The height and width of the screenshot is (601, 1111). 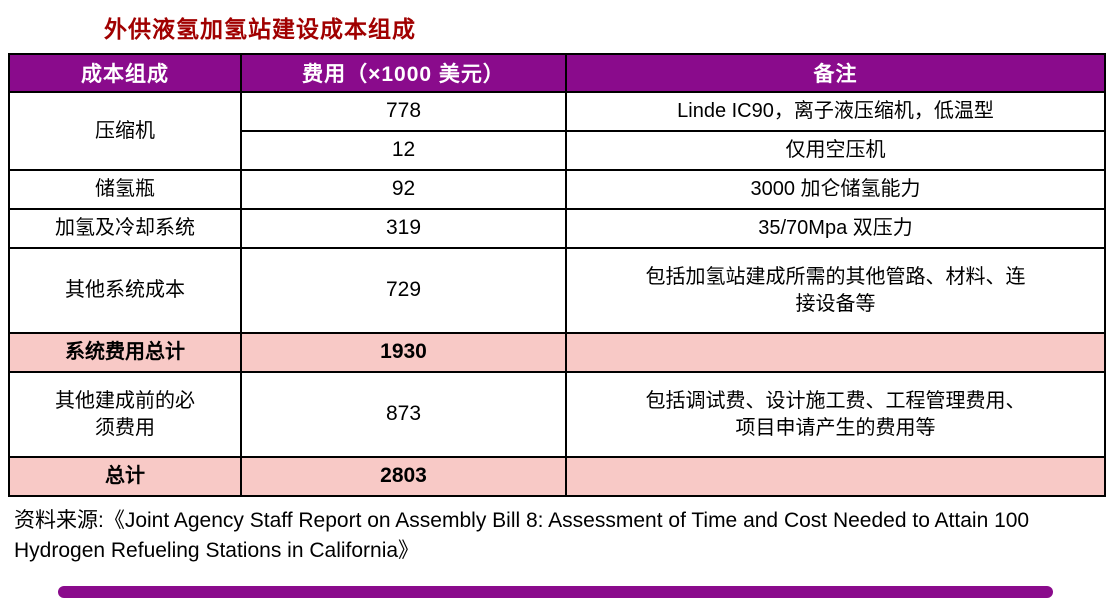 What do you see at coordinates (835, 189) in the screenshot?
I see `cell-note-storage: 3000 加仑储氢能力` at bounding box center [835, 189].